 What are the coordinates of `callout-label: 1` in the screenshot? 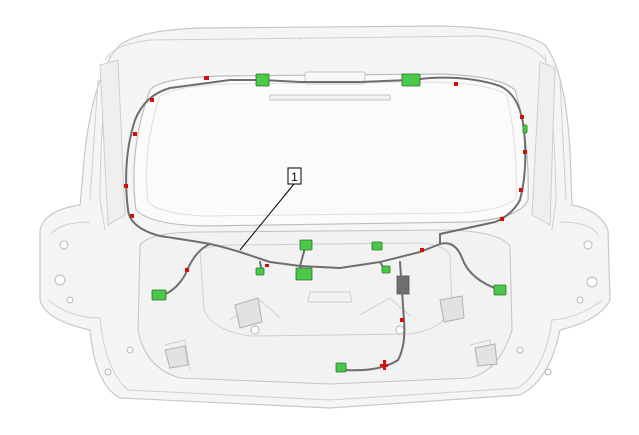 It's located at (294, 177).